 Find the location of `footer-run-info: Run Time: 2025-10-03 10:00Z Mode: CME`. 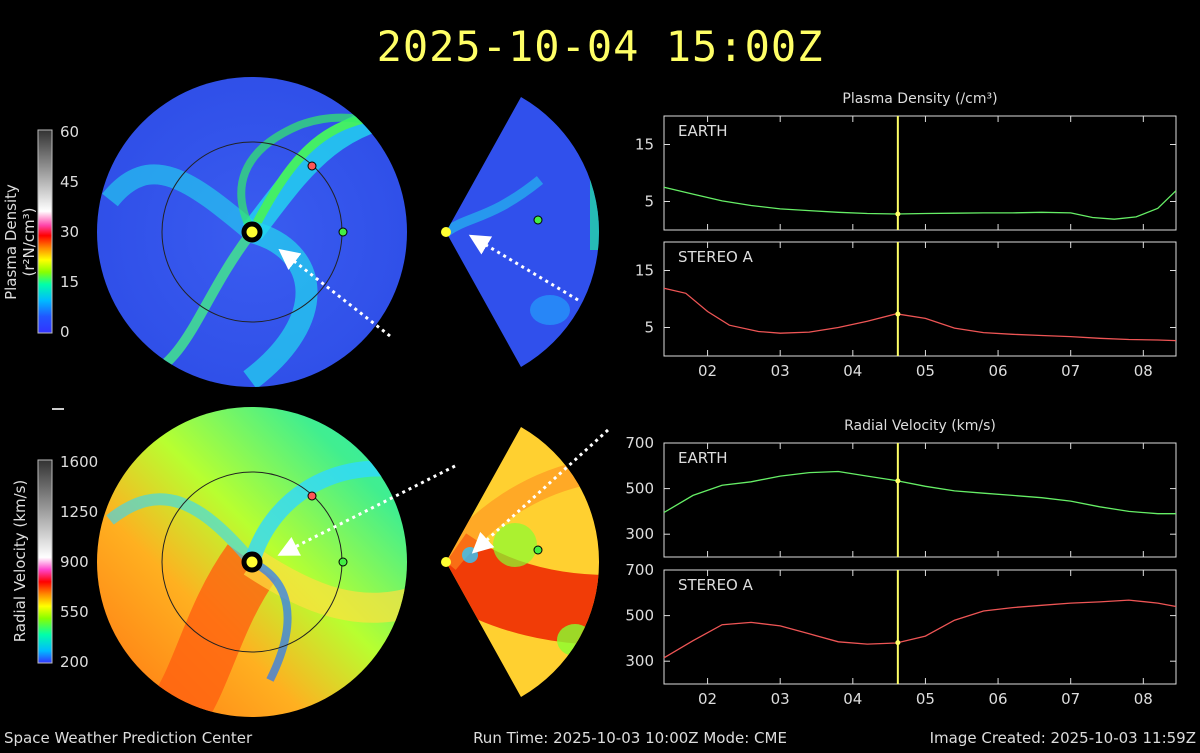

footer-run-info: Run Time: 2025-10-03 10:00Z Mode: CME is located at coordinates (630, 738).